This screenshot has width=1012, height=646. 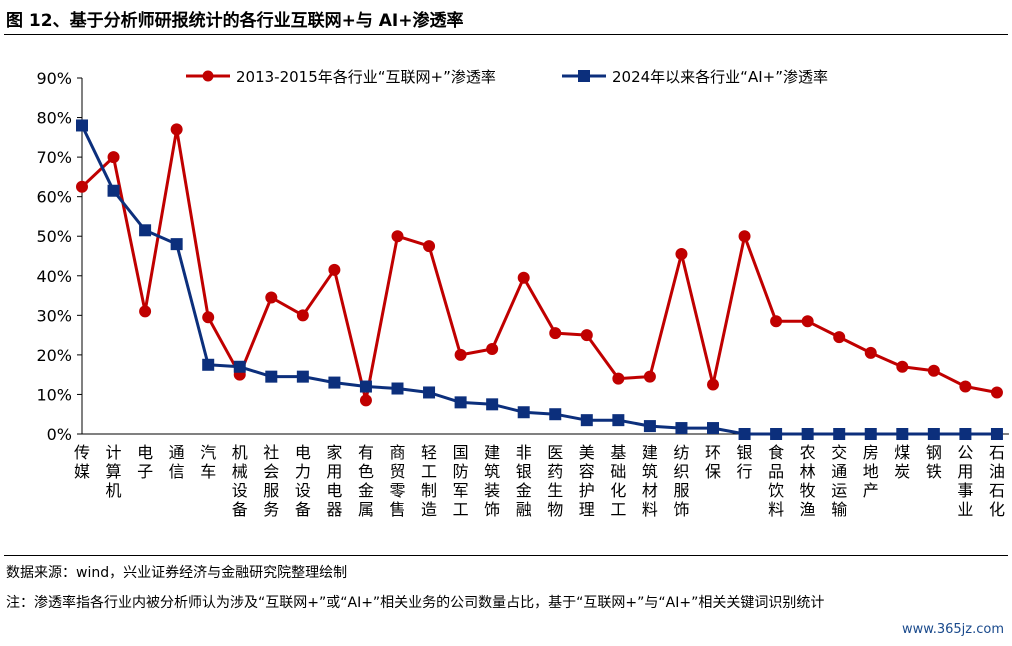 I want to click on y-tick-label: 90%, so click(x=54, y=78).